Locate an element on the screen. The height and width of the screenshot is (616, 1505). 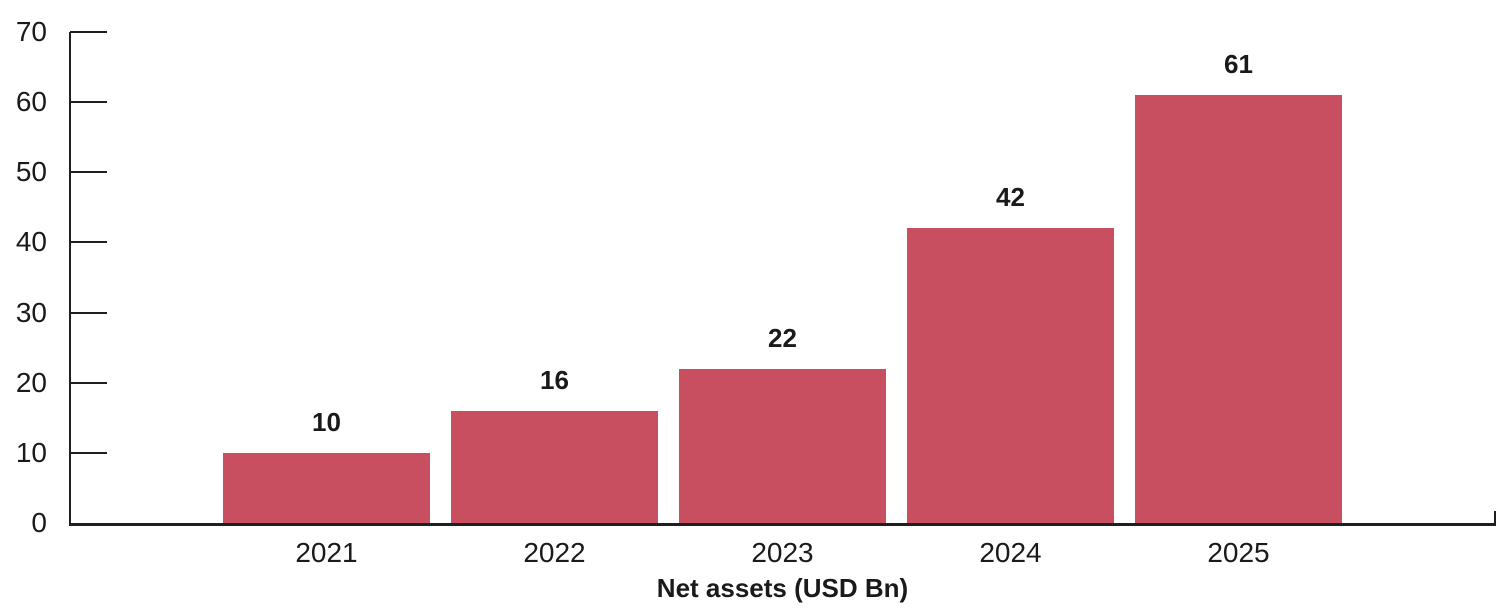
bar-value-label: 10 is located at coordinates (326, 421).